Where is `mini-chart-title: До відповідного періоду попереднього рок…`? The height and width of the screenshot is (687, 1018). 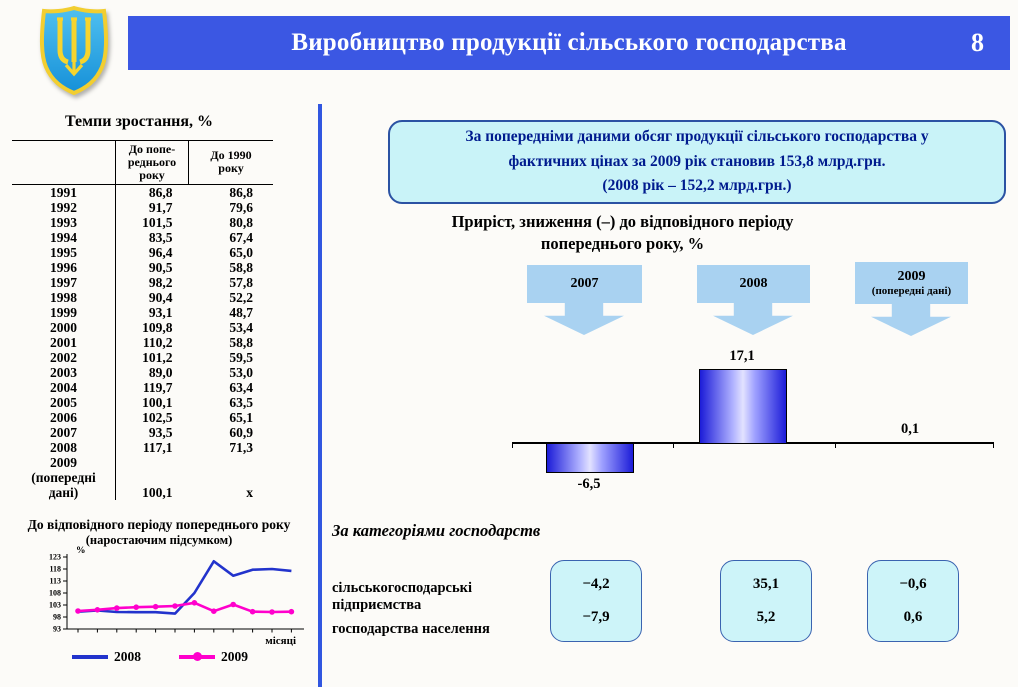
mini-chart-title: До відповідного періоду попереднього рок… is located at coordinates (159, 524).